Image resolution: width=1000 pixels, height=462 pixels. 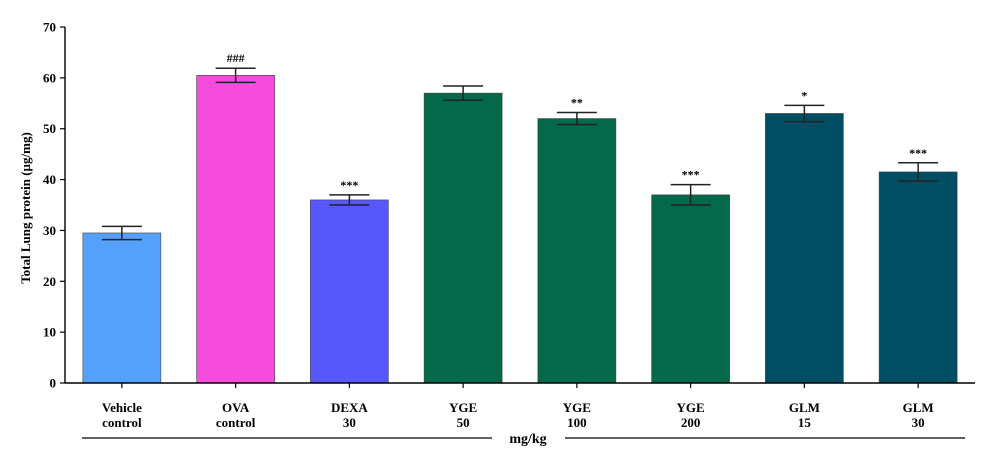 I want to click on x-tick-label: 100, so click(x=577, y=422).